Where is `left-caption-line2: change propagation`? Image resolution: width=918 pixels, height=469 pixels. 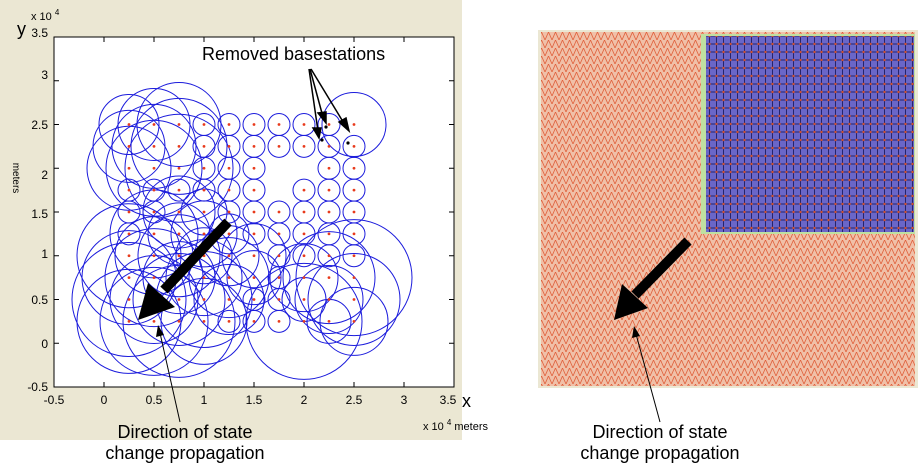 left-caption-line2: change propagation is located at coordinates (185, 453).